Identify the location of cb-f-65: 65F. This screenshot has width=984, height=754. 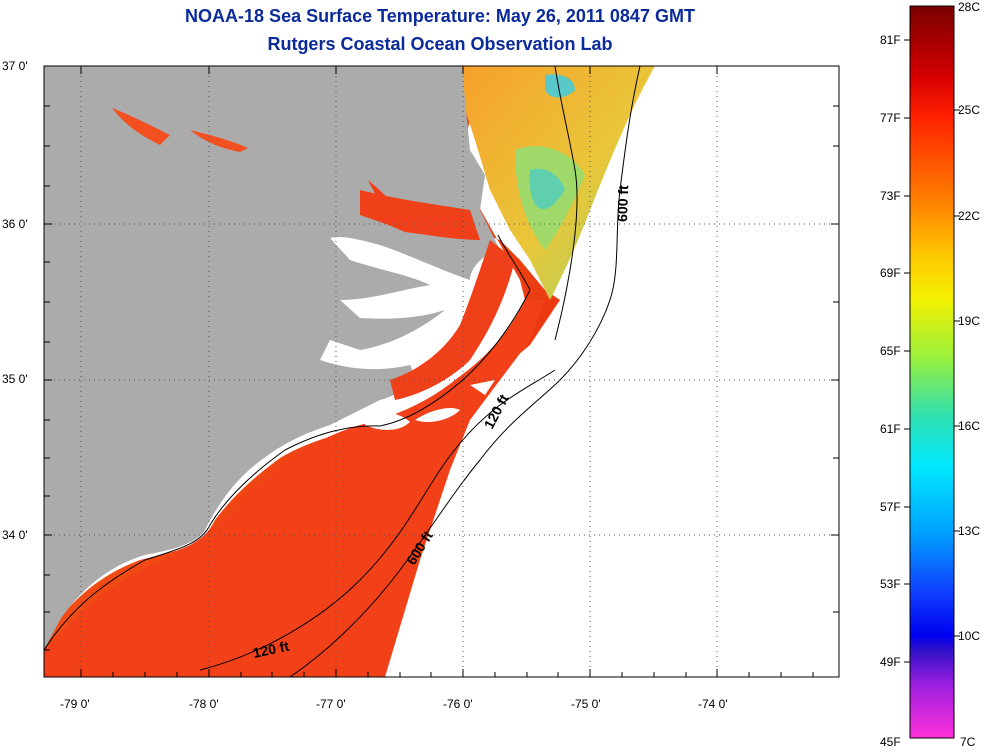
(890, 351).